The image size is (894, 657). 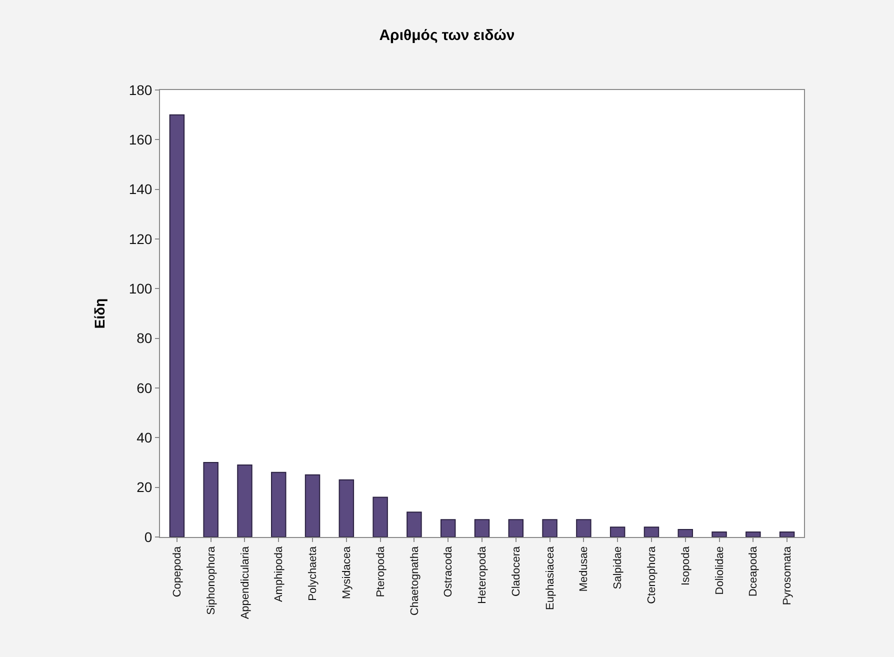 What do you see at coordinates (584, 569) in the screenshot?
I see `x-tick-label: Medusae` at bounding box center [584, 569].